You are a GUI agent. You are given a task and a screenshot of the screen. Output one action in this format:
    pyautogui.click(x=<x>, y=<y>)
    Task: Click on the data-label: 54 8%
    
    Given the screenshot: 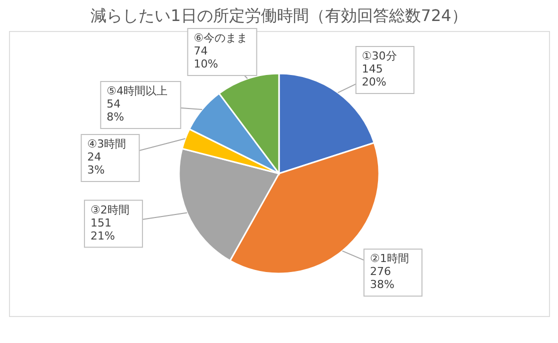 What is the action you would take?
    pyautogui.click(x=115, y=111)
    